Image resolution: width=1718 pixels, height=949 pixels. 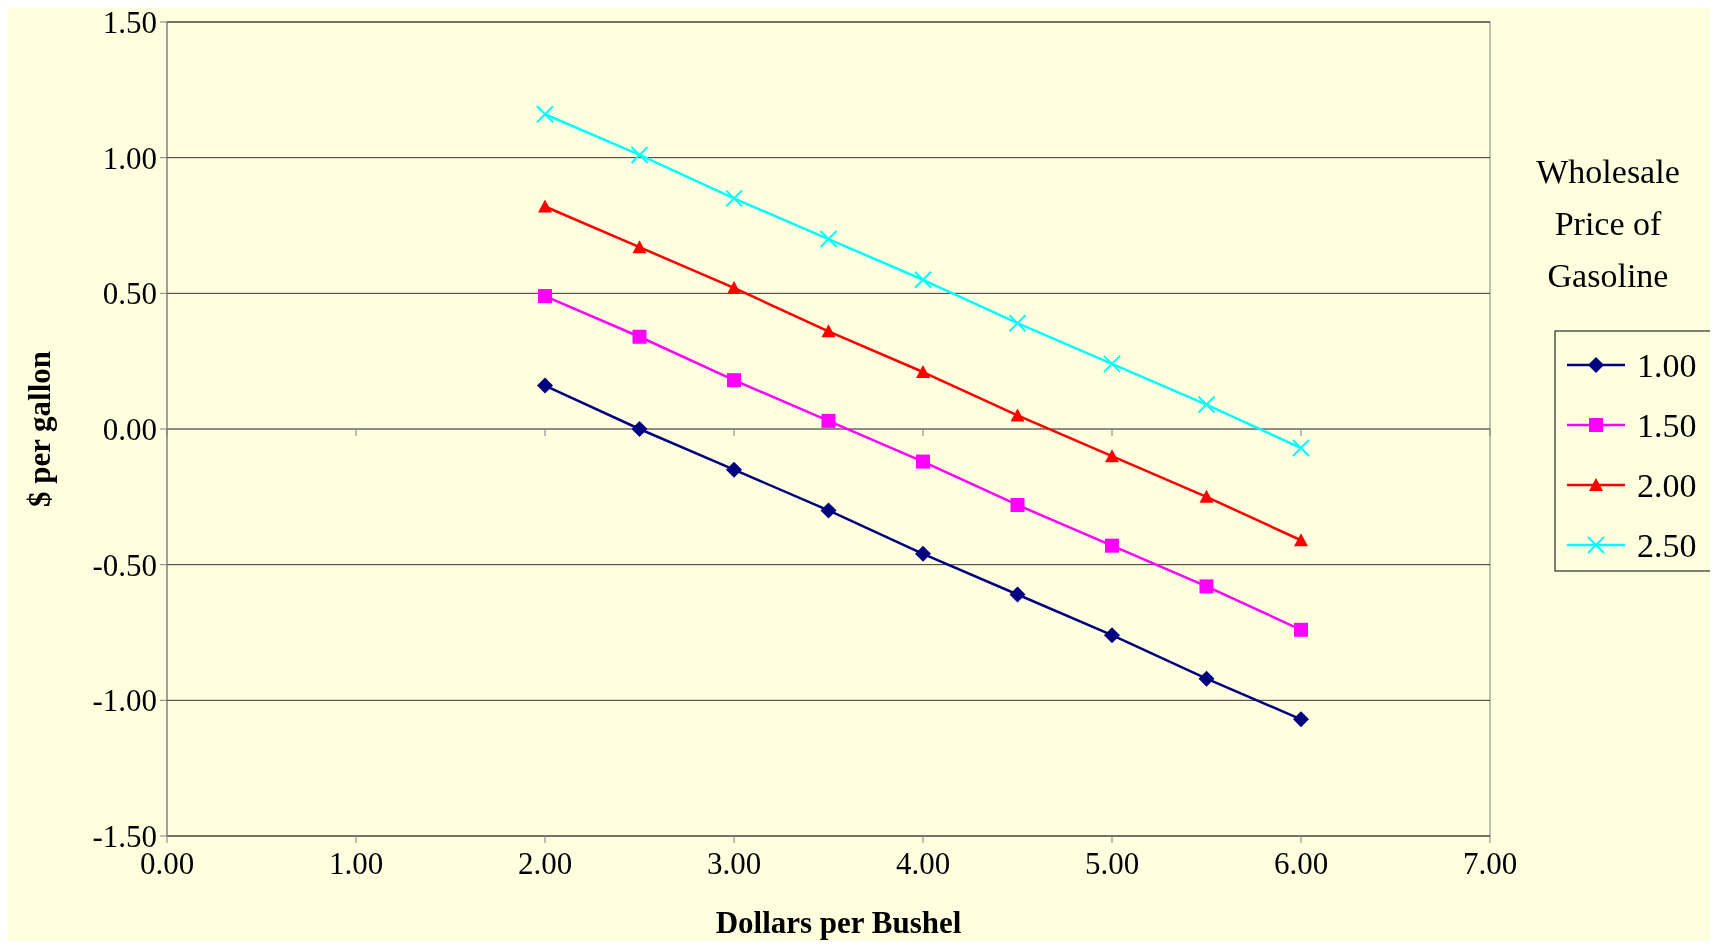 I want to click on x-tick-label: 2.00, so click(x=545, y=863).